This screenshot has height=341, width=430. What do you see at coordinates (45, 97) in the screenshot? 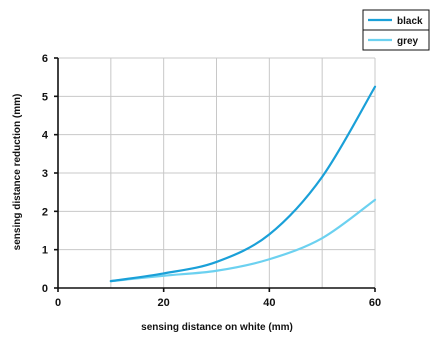
I see `y-tick-label-5: 5` at bounding box center [45, 97].